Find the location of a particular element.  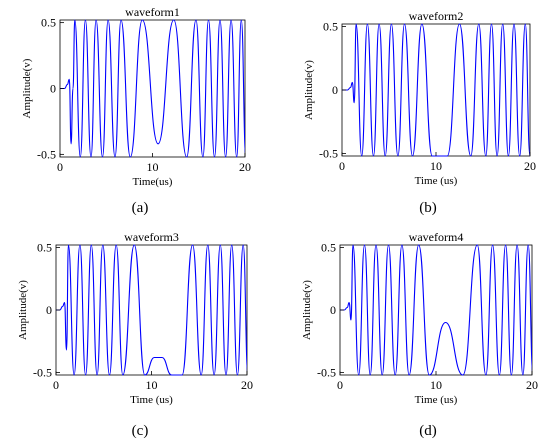

chart-title: waveform1 is located at coordinates (152, 12).